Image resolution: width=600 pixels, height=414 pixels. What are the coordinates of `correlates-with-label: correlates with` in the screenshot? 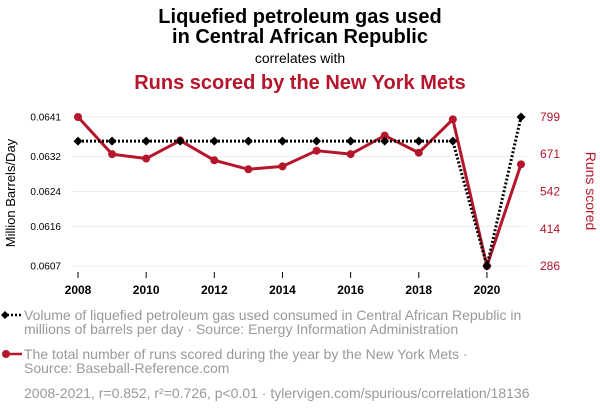 It's located at (300, 58).